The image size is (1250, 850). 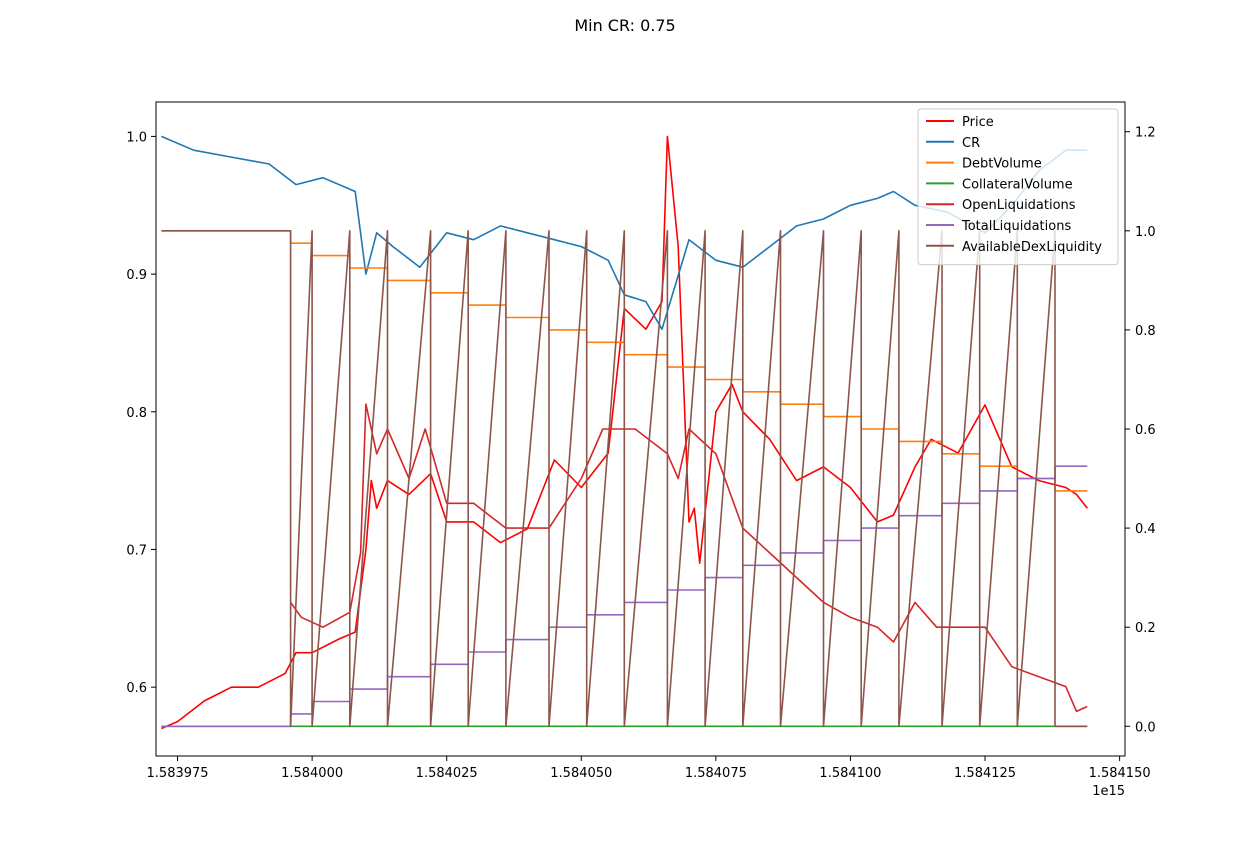 What do you see at coordinates (1016, 226) in the screenshot?
I see `legend-label: TotalLiquidations` at bounding box center [1016, 226].